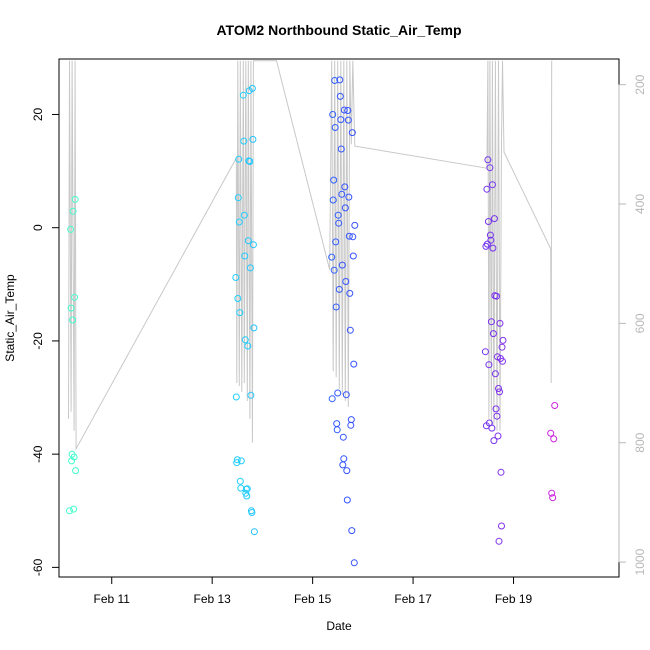 This screenshot has width=650, height=650. I want to click on y2-tick-label: 1000, so click(640, 561).